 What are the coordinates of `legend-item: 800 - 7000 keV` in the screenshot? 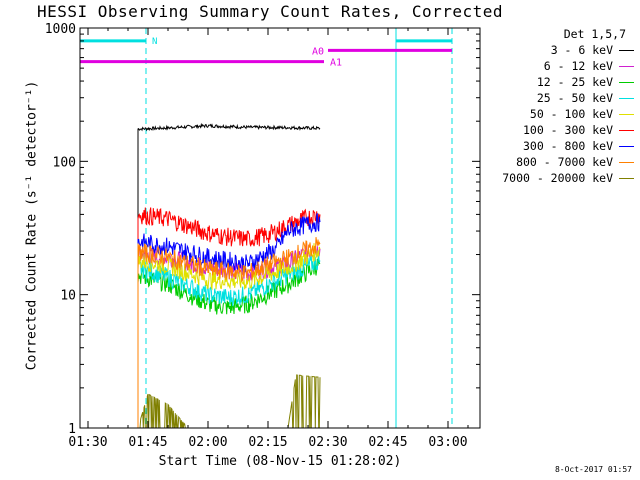 It's located at (557, 162).